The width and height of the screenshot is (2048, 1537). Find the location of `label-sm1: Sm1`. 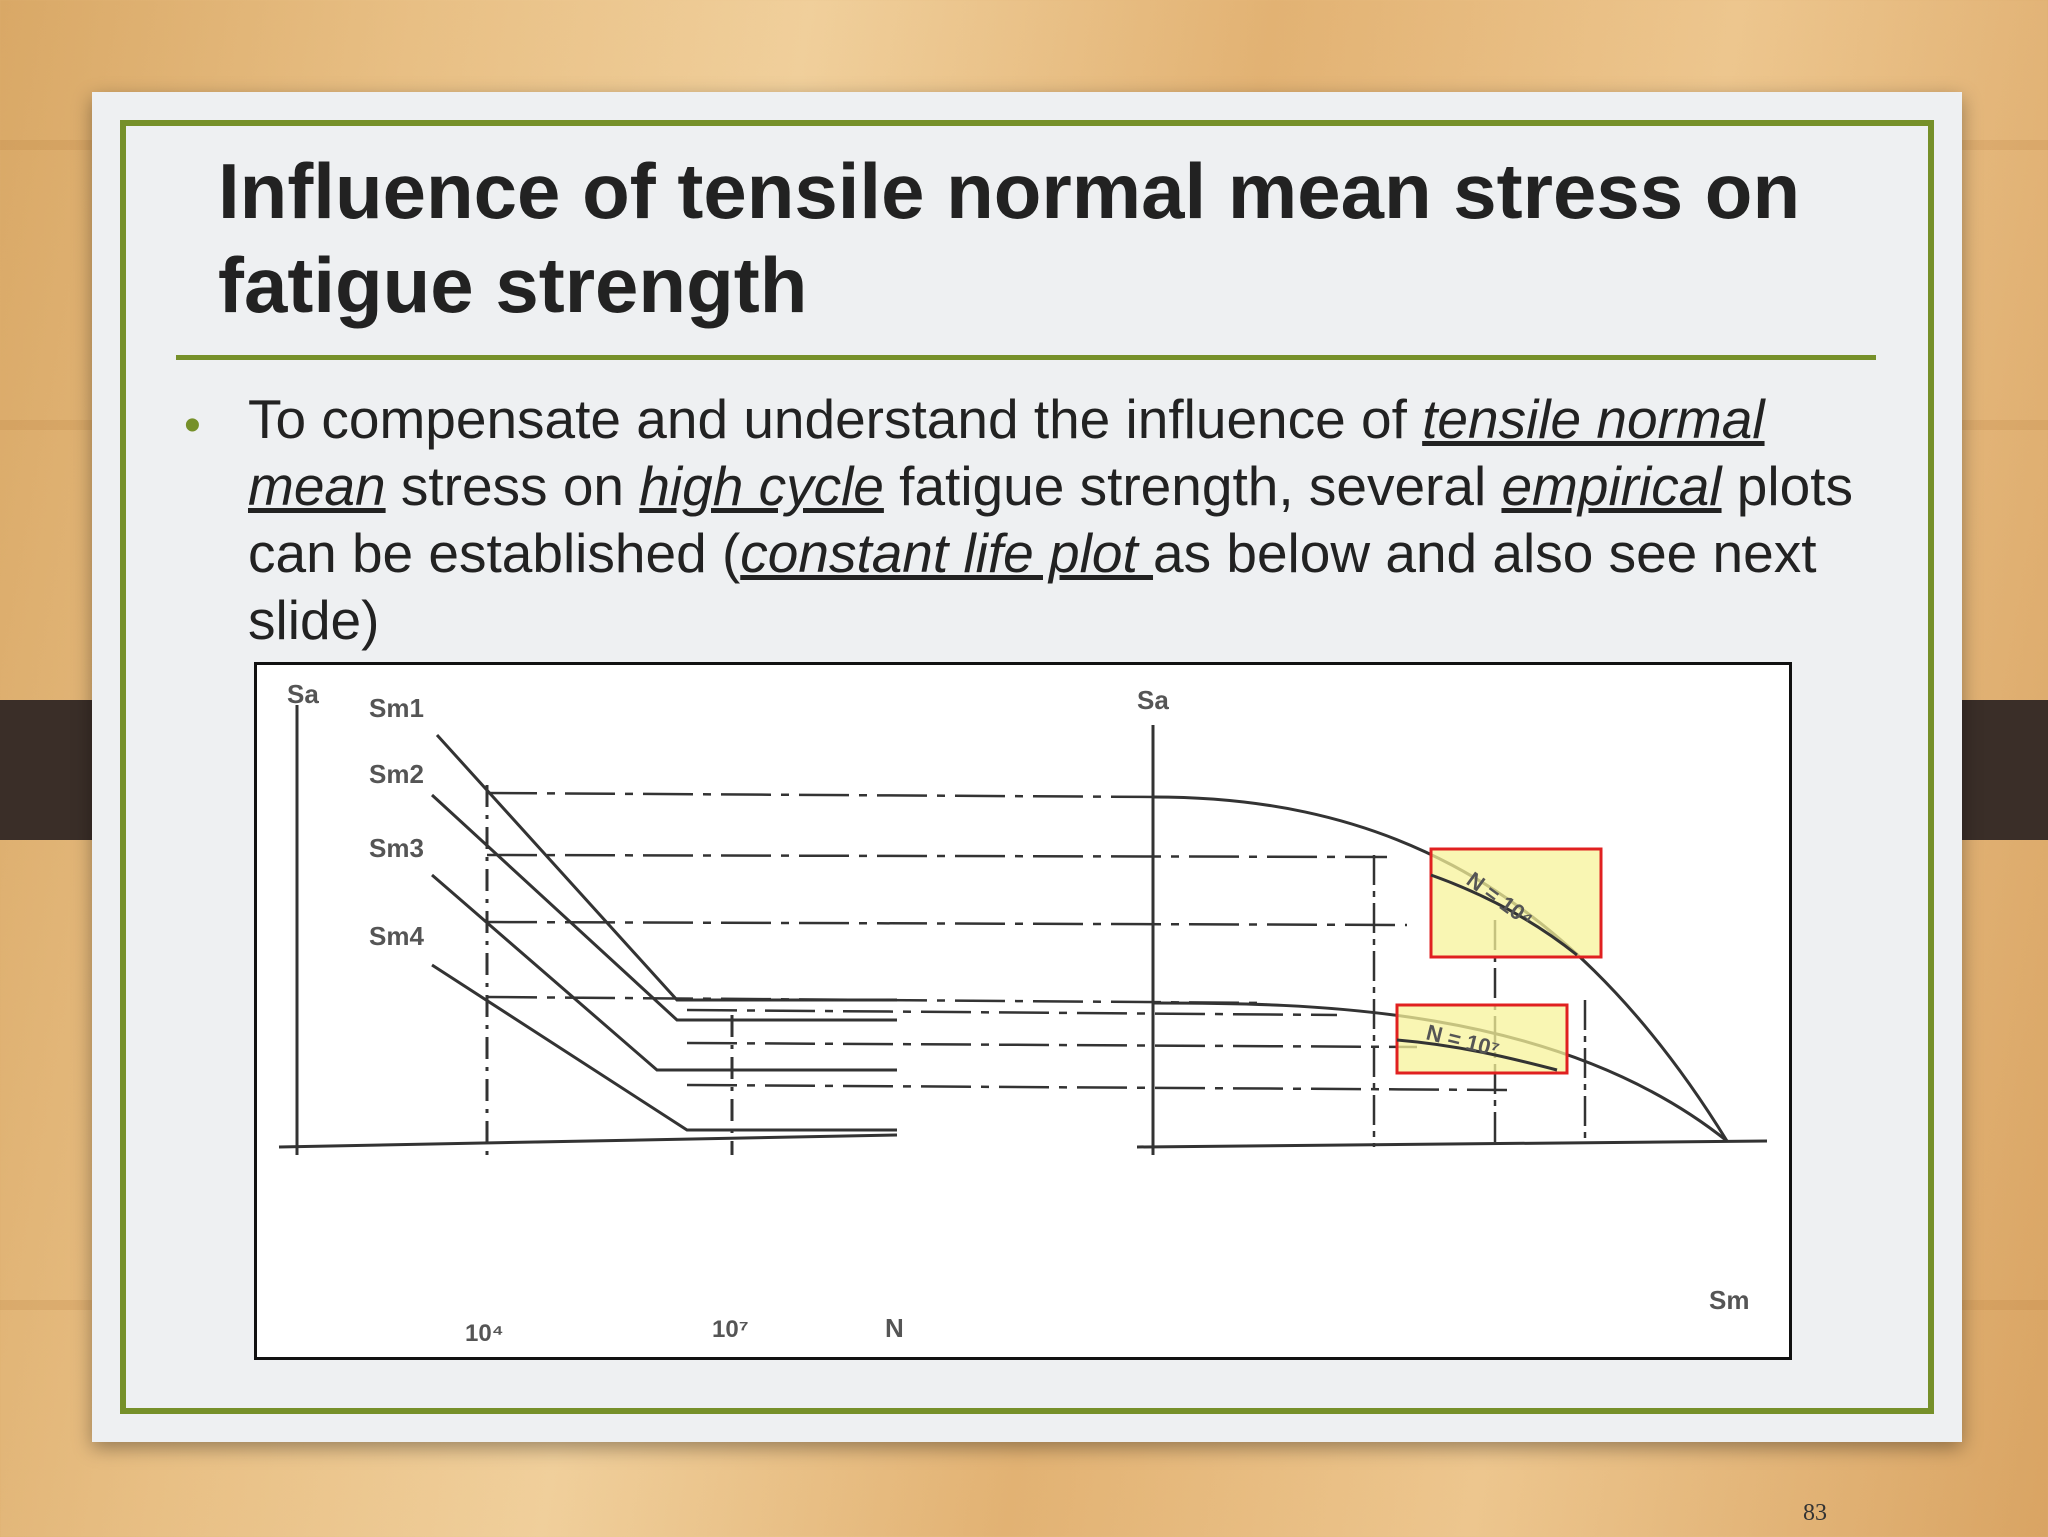

label-sm1: Sm1 is located at coordinates (396, 708).